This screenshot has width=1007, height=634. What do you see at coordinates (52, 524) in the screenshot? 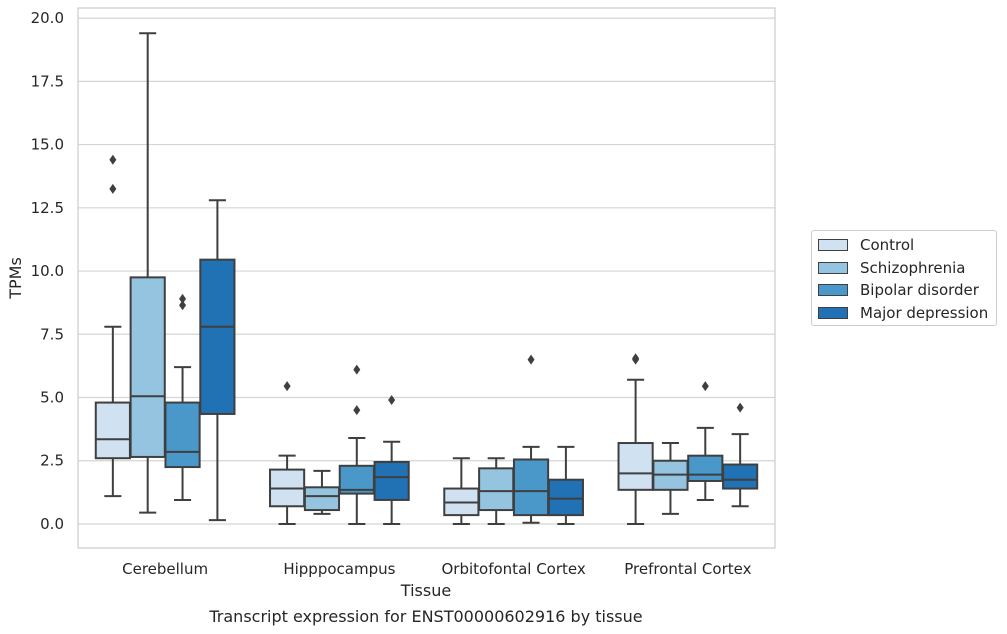
I see `y-tick-label: 0.0` at bounding box center [52, 524].